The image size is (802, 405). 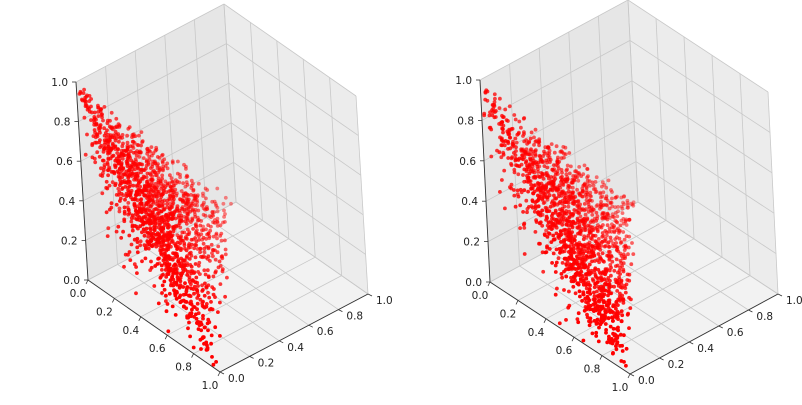 What do you see at coordinates (564, 351) in the screenshot?
I see `x-tick-label: 0.6` at bounding box center [564, 351].